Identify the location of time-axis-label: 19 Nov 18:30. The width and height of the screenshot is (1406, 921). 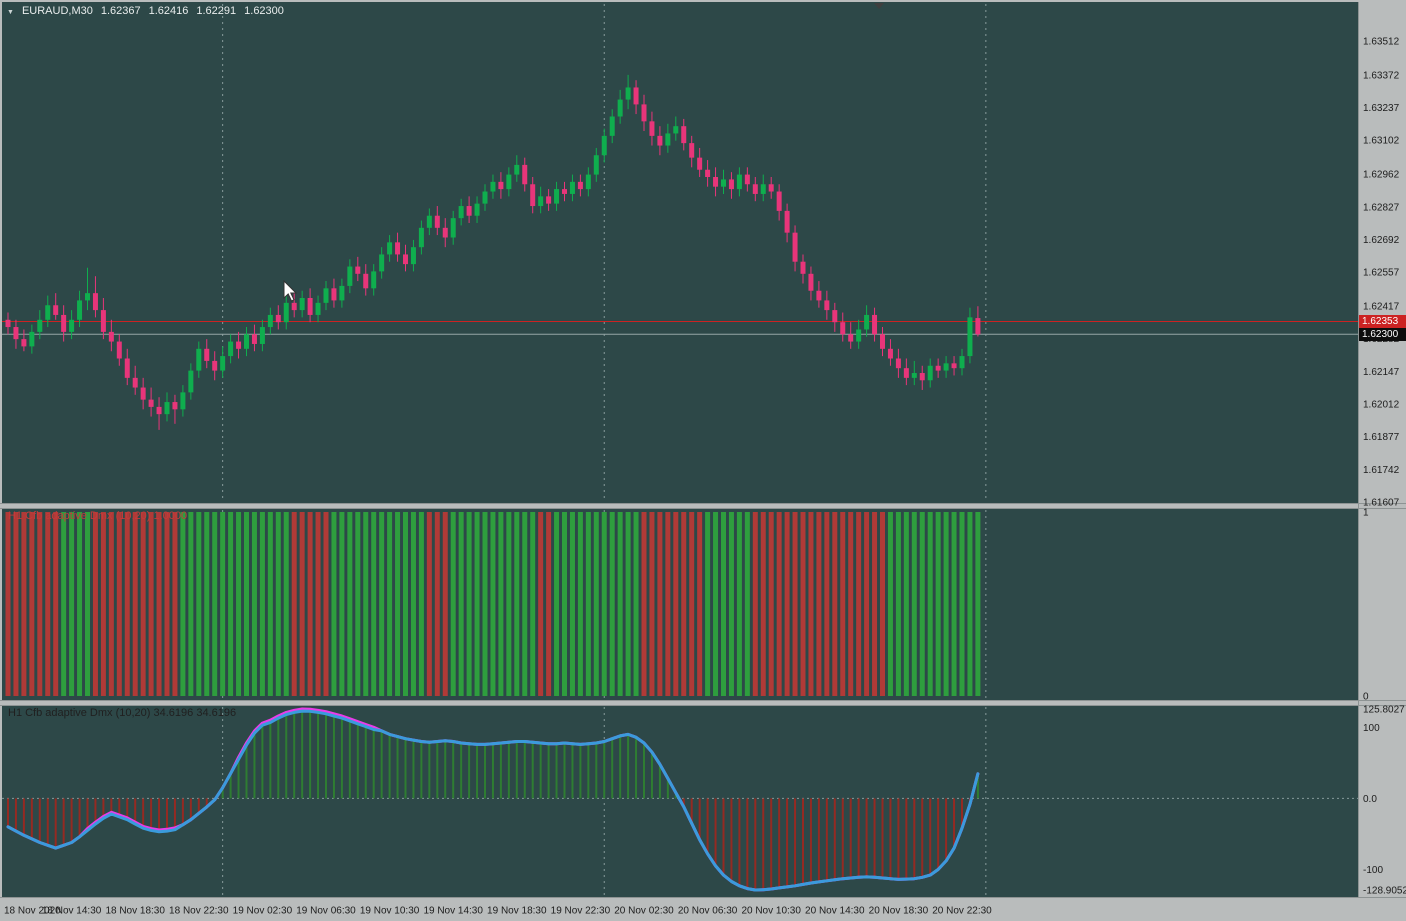
(517, 911).